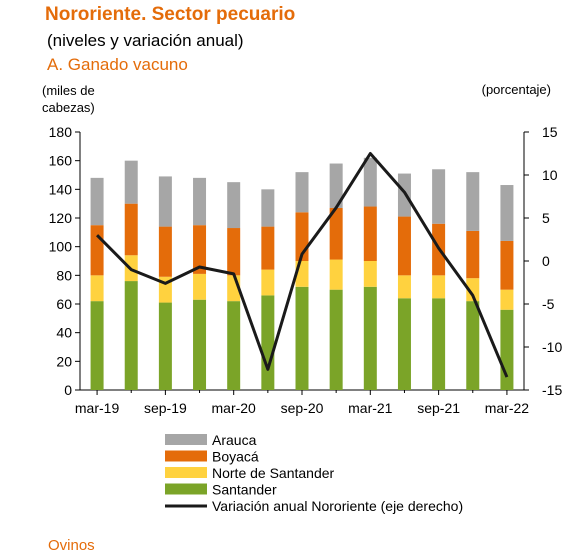  Describe the element at coordinates (546, 261) in the screenshot. I see `right-tick-label: 0` at that location.